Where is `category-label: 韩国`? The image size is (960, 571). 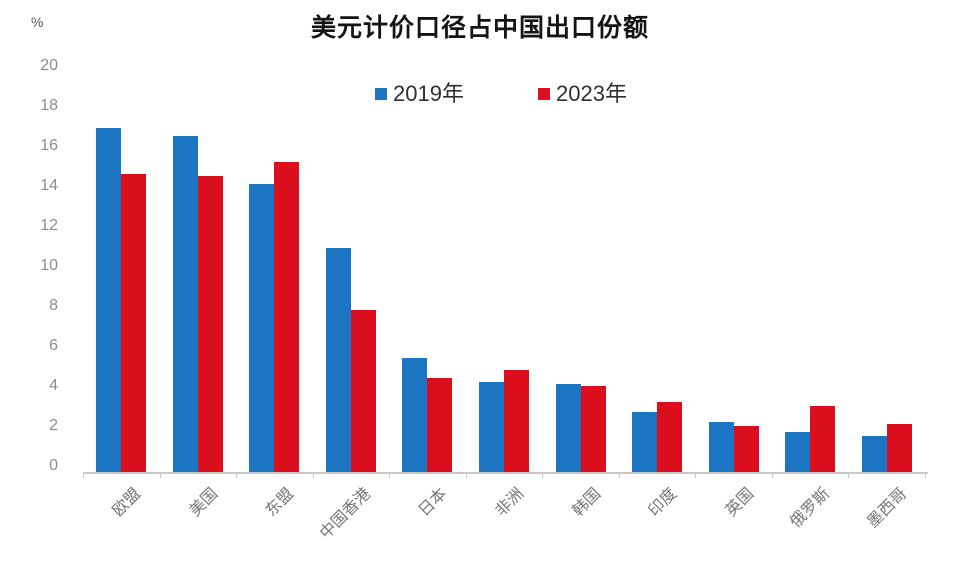
category-label: 韩国 is located at coordinates (586, 502).